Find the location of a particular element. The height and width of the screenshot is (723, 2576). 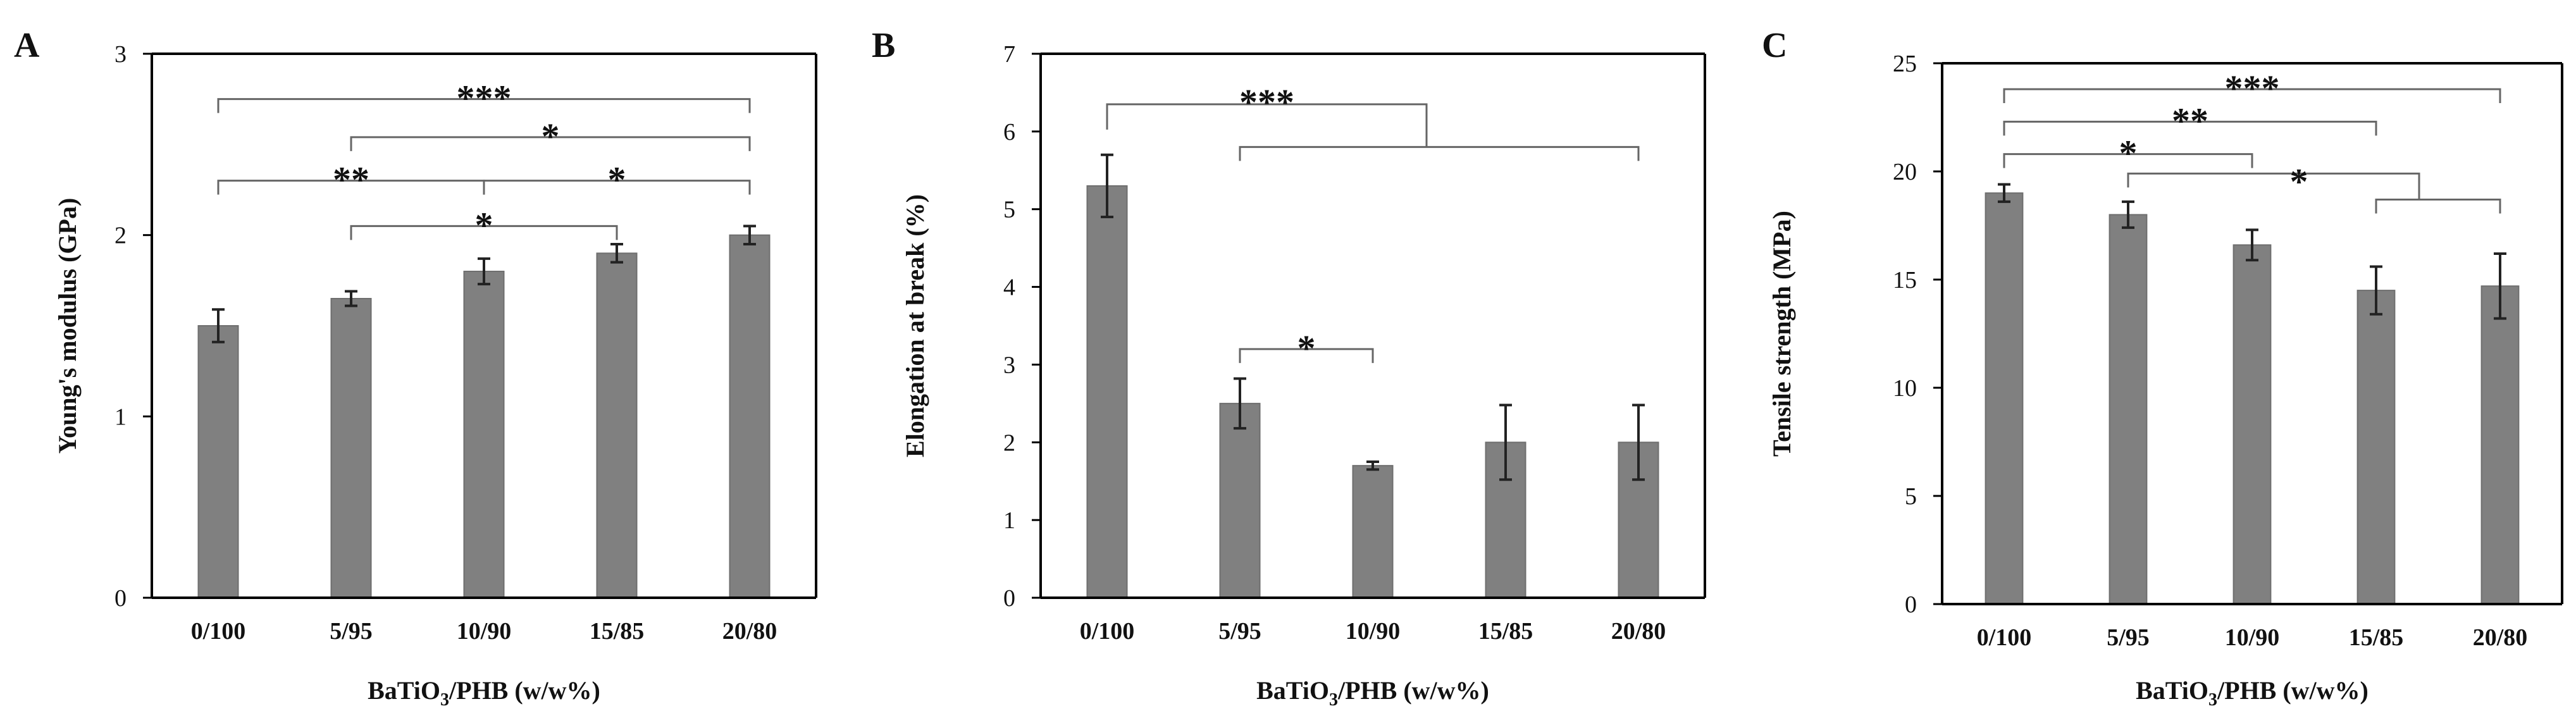

y-tick-label: 10 is located at coordinates (1905, 388).